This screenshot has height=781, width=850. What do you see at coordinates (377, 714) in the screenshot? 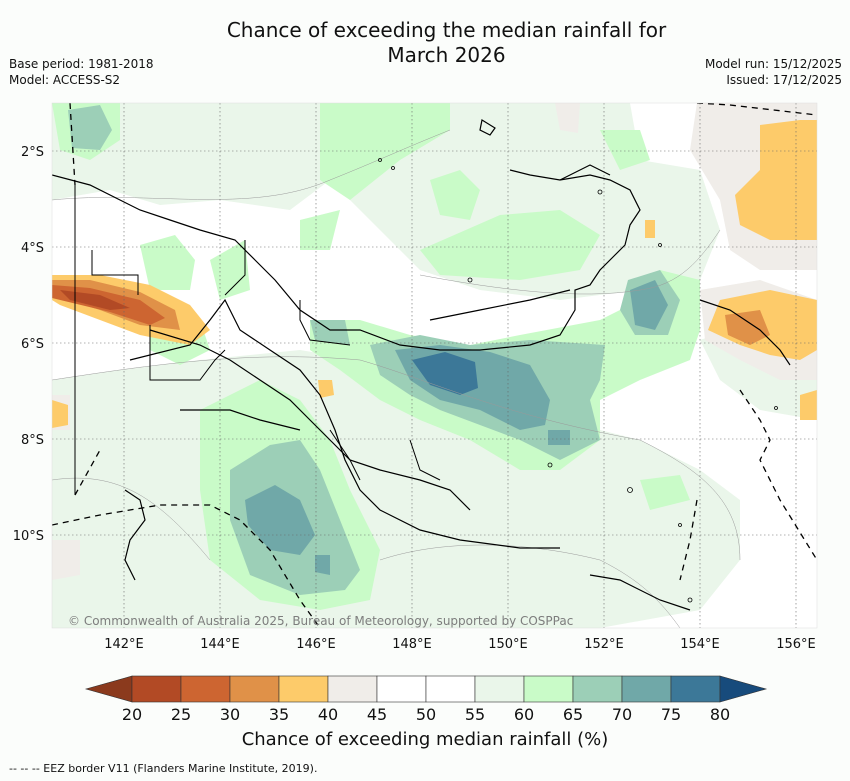
I see `colorbar-tick-label: 45` at bounding box center [377, 714].